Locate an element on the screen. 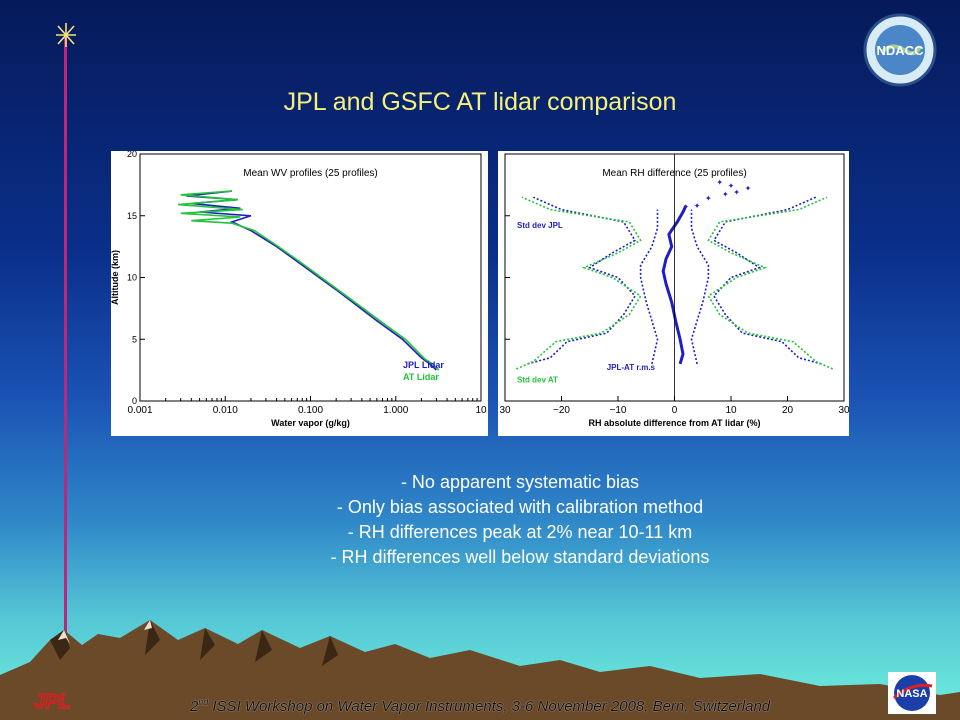  x-tick-label: −10 is located at coordinates (618, 410).